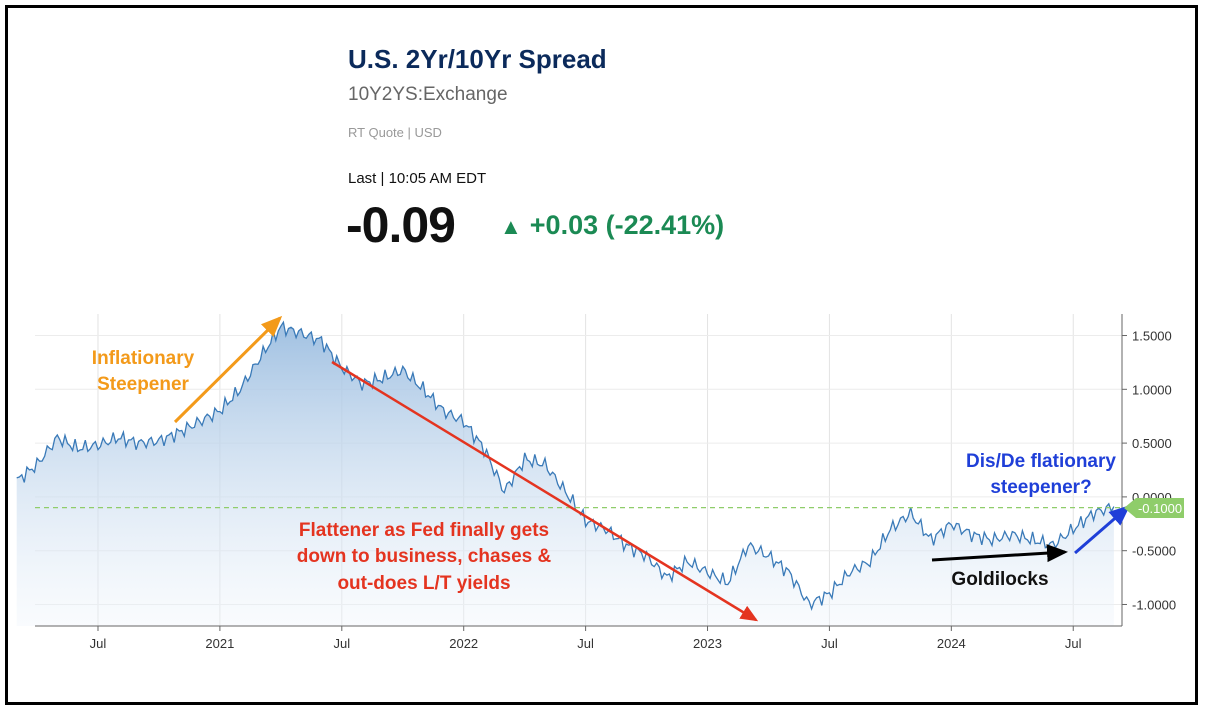 This screenshot has width=1206, height=714. I want to click on last-quote-time: Last | 10:05 AM EDT, so click(417, 178).